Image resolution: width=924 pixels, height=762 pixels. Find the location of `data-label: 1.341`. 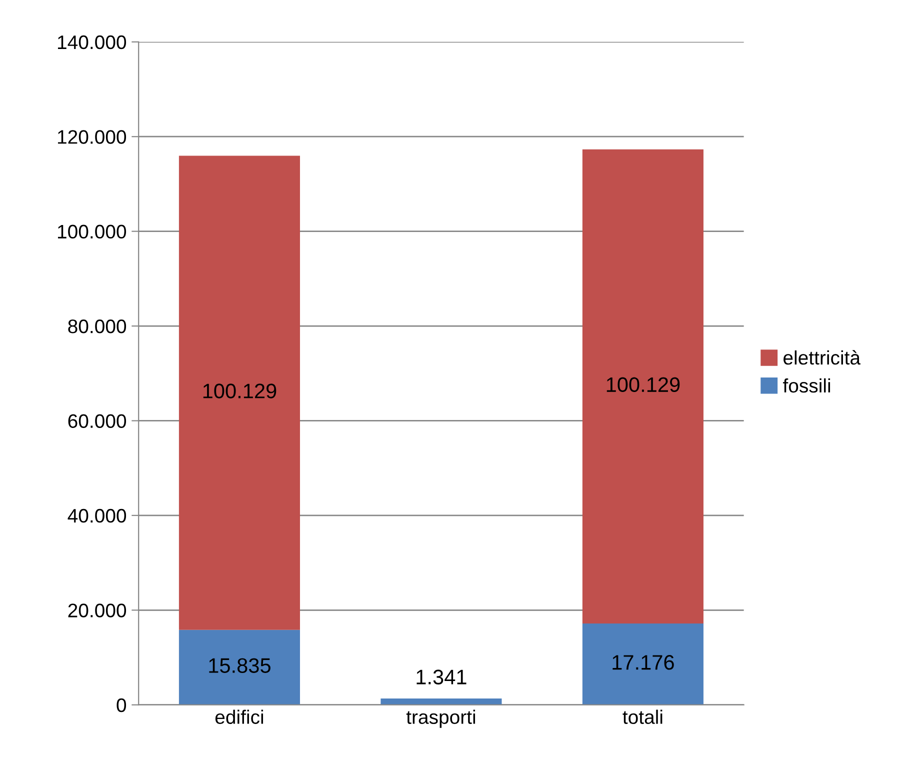

data-label: 1.341 is located at coordinates (441, 677).